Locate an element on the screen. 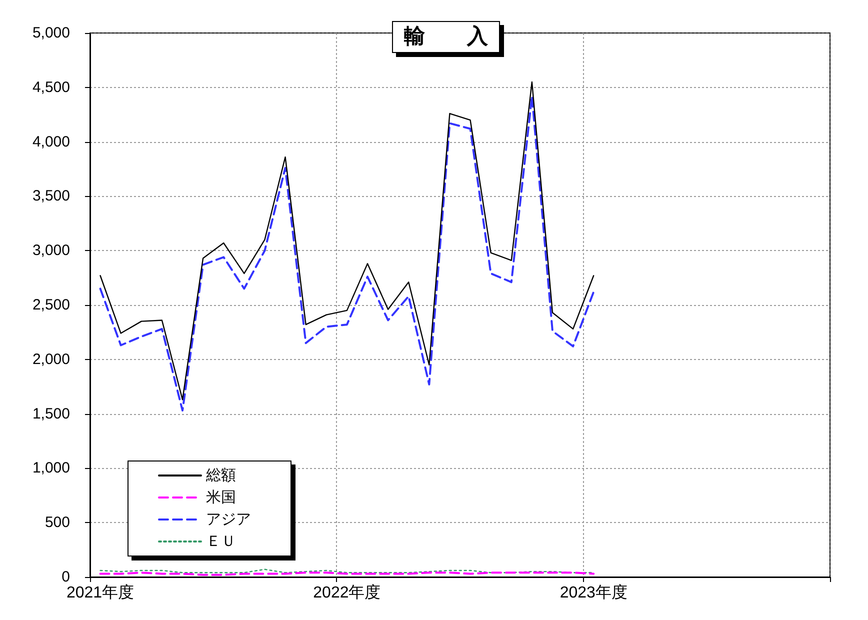  y-tick-label: 5,000 is located at coordinates (51, 33).